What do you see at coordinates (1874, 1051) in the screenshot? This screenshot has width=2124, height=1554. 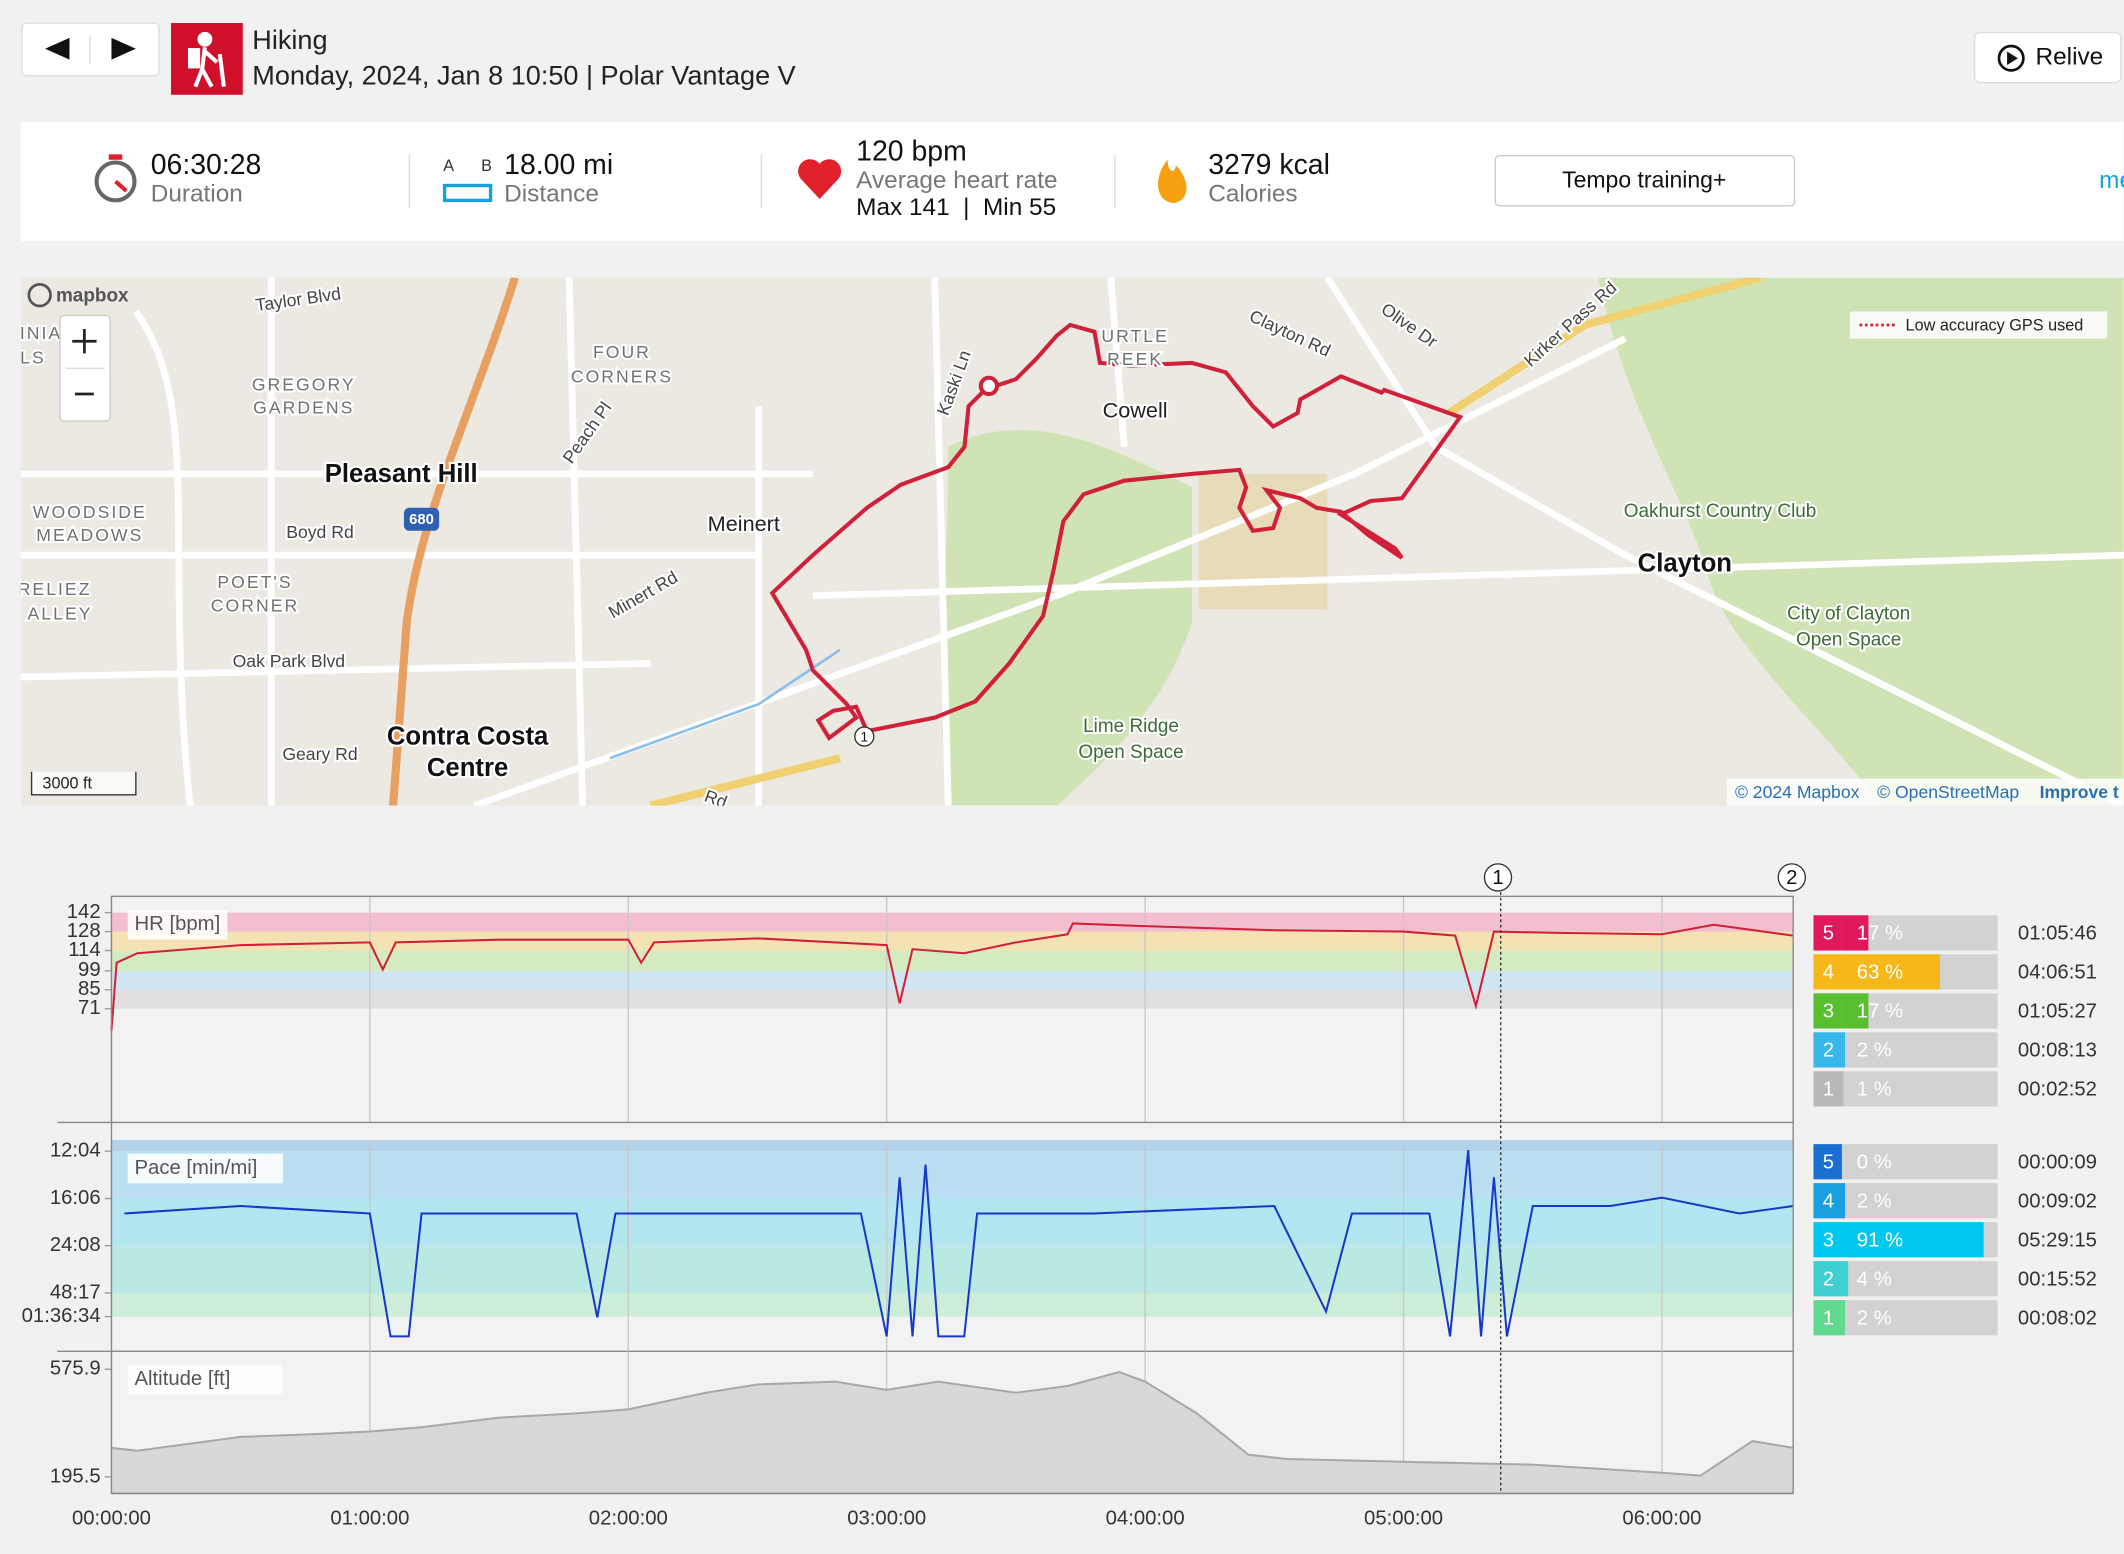 I see `zone-percent: 2 %` at bounding box center [1874, 1051].